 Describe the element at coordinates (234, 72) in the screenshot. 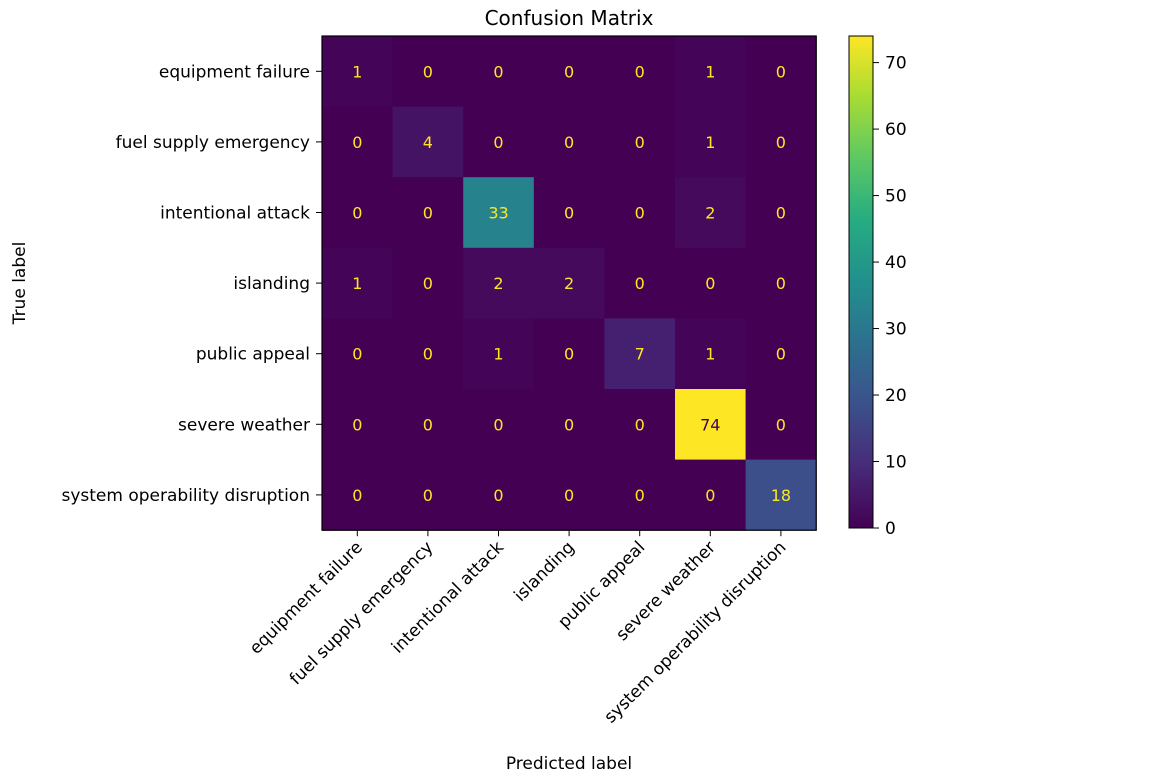

I see `y-tick-label: equipment failure` at that location.